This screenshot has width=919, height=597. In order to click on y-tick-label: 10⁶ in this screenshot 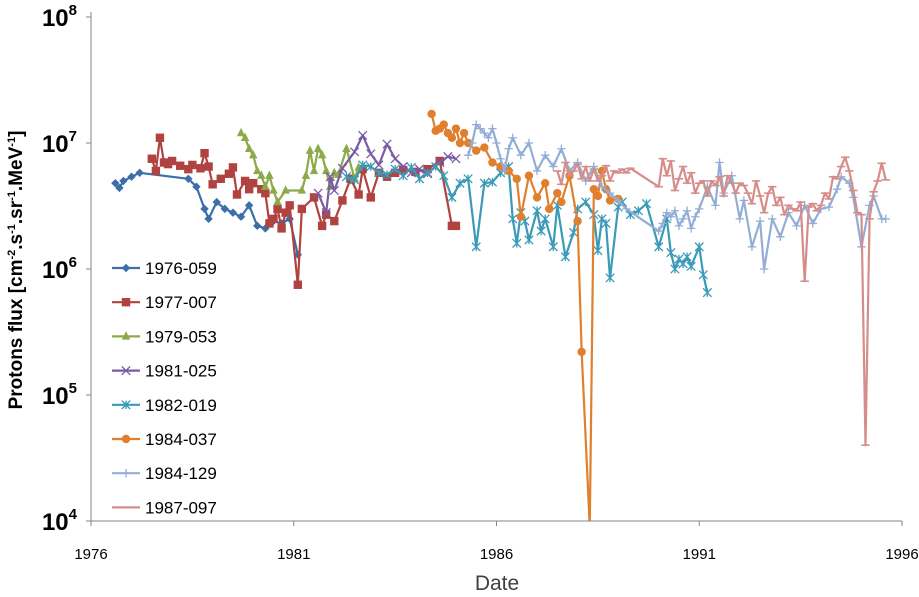, I will do `click(59, 269)`.